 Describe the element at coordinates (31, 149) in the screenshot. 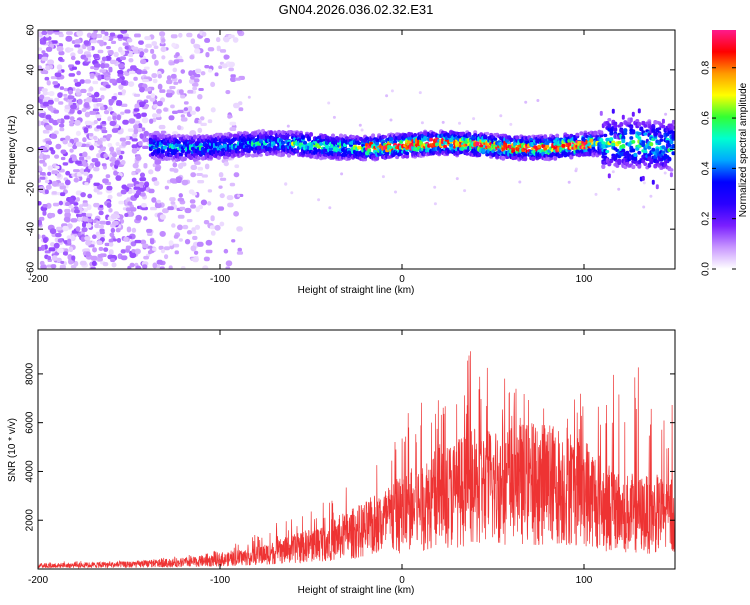

I see `spectrogram-ytick-label: 0` at that location.